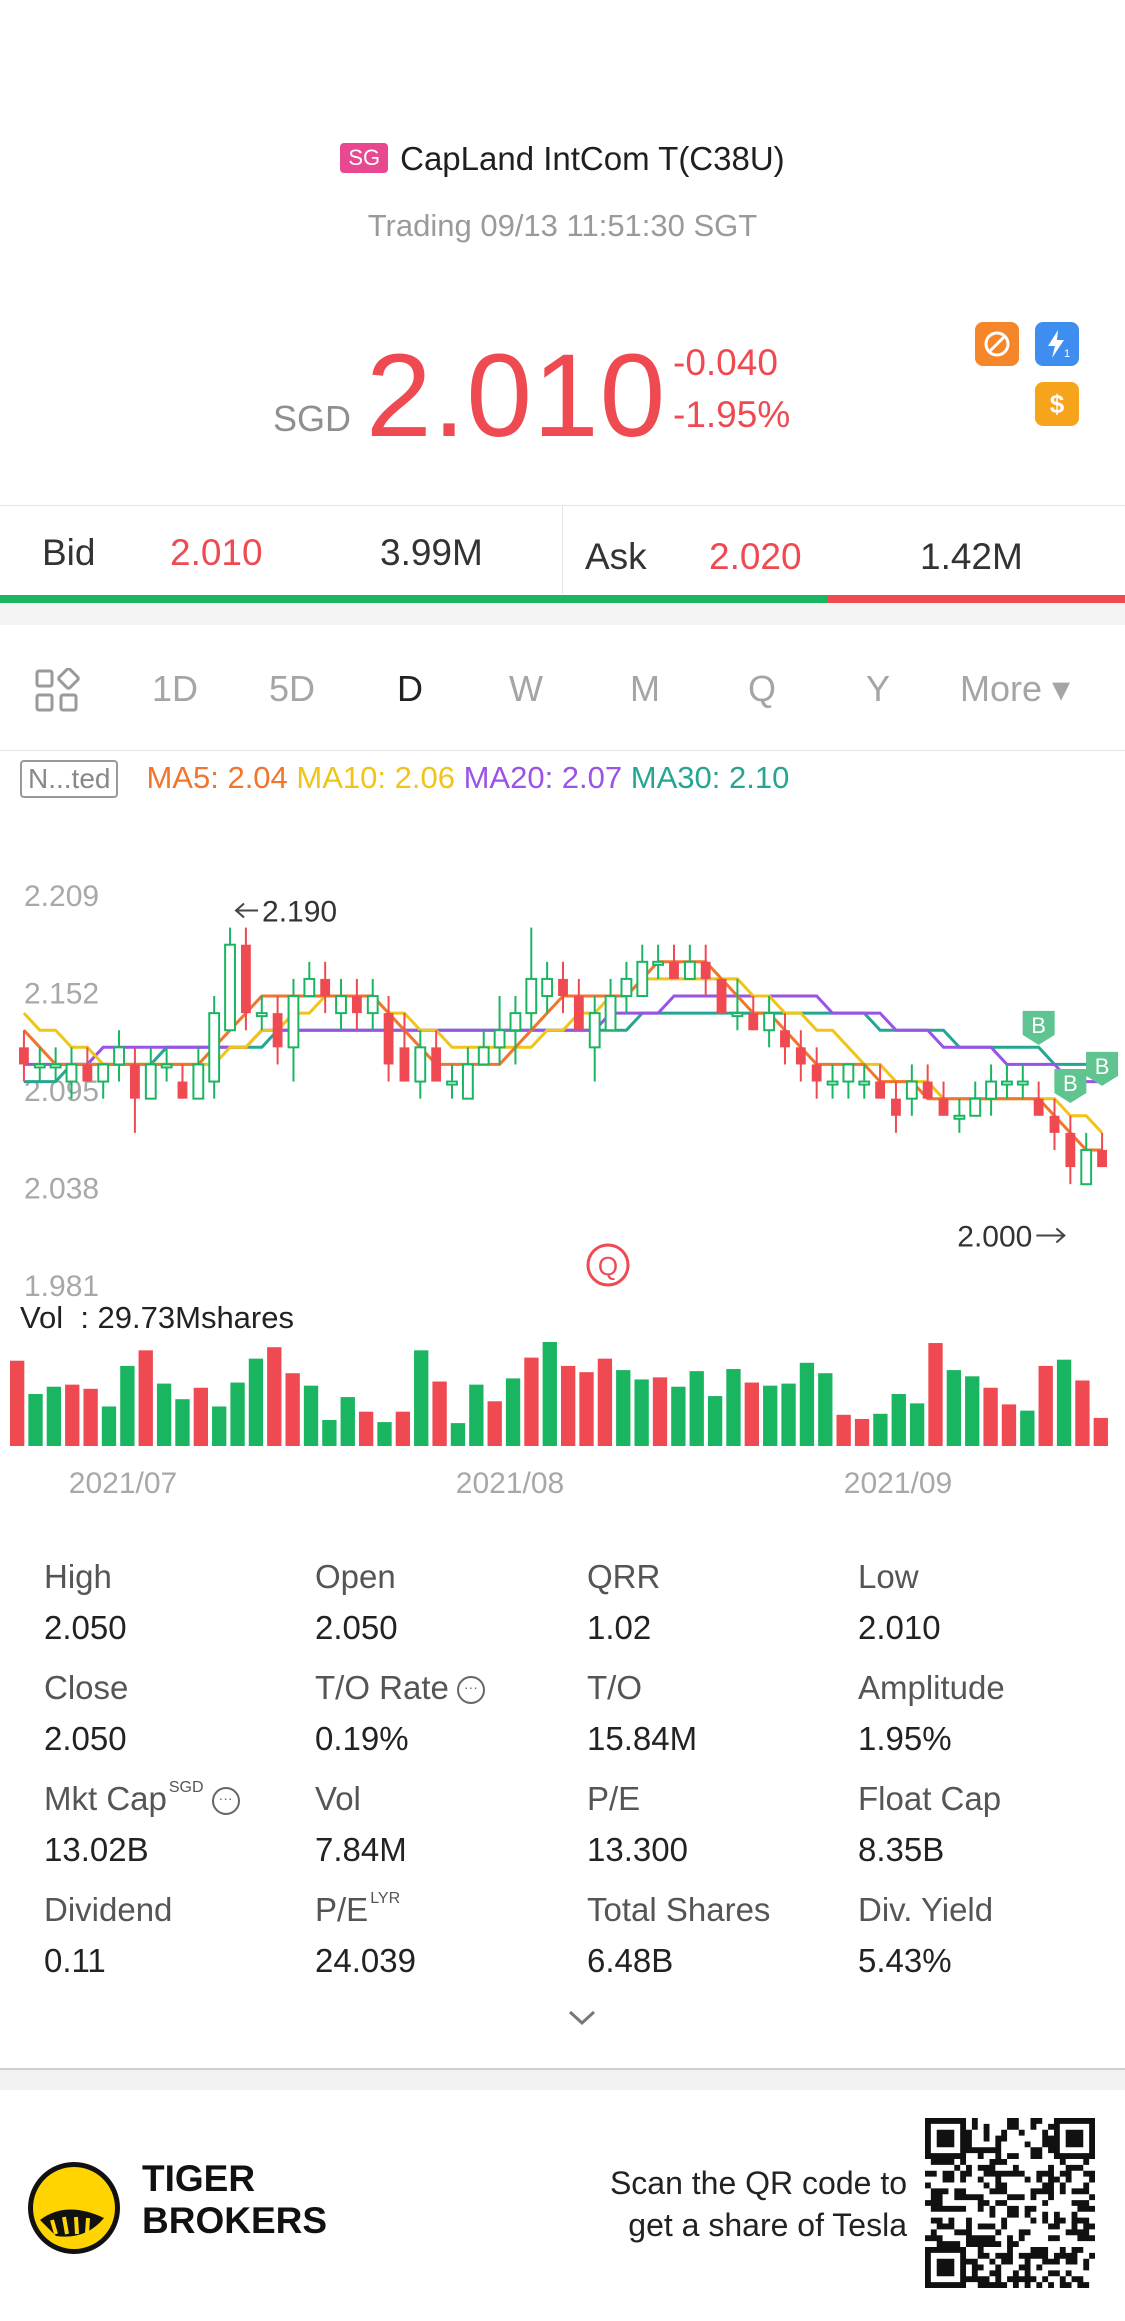  Describe the element at coordinates (216, 552) in the screenshot. I see `bid-price: 2.010` at that location.